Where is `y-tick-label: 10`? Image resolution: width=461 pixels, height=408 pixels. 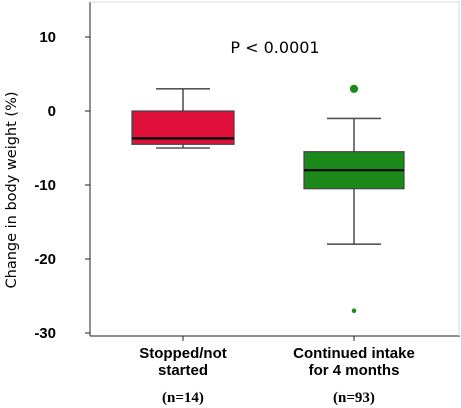 y-tick-label: 10 is located at coordinates (47, 37).